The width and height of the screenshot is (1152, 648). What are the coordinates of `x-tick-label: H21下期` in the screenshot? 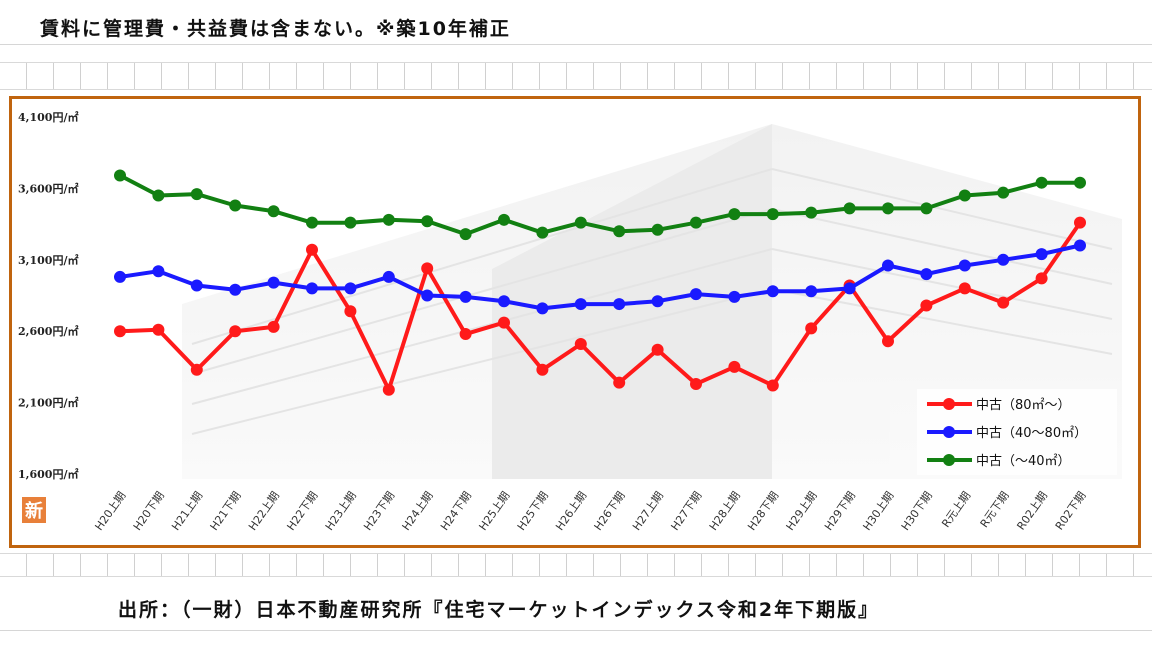 It's located at (226, 511).